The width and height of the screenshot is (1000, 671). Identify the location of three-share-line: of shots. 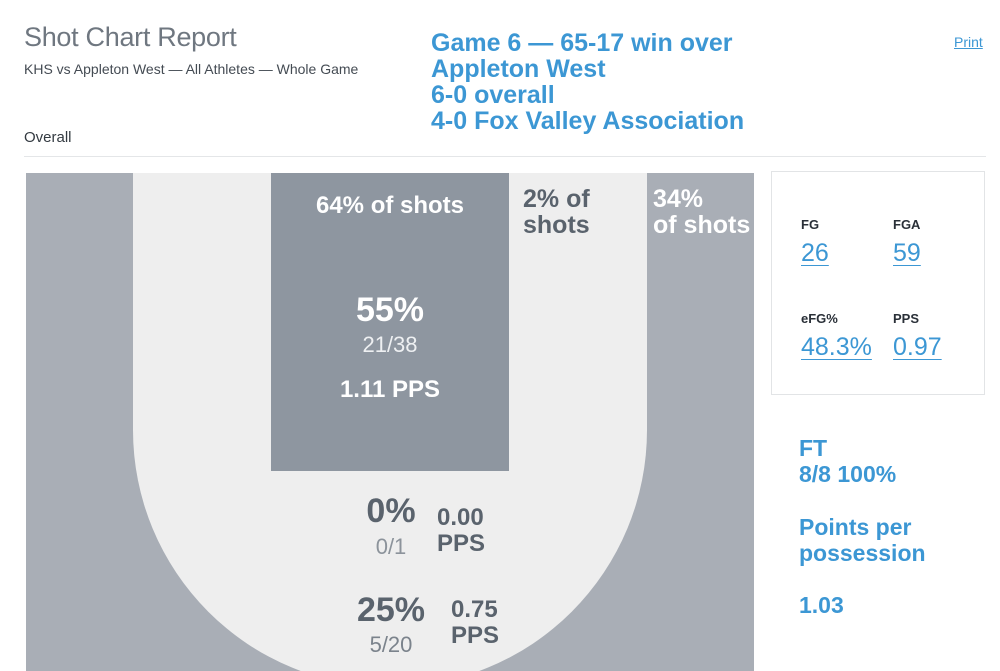
(702, 225).